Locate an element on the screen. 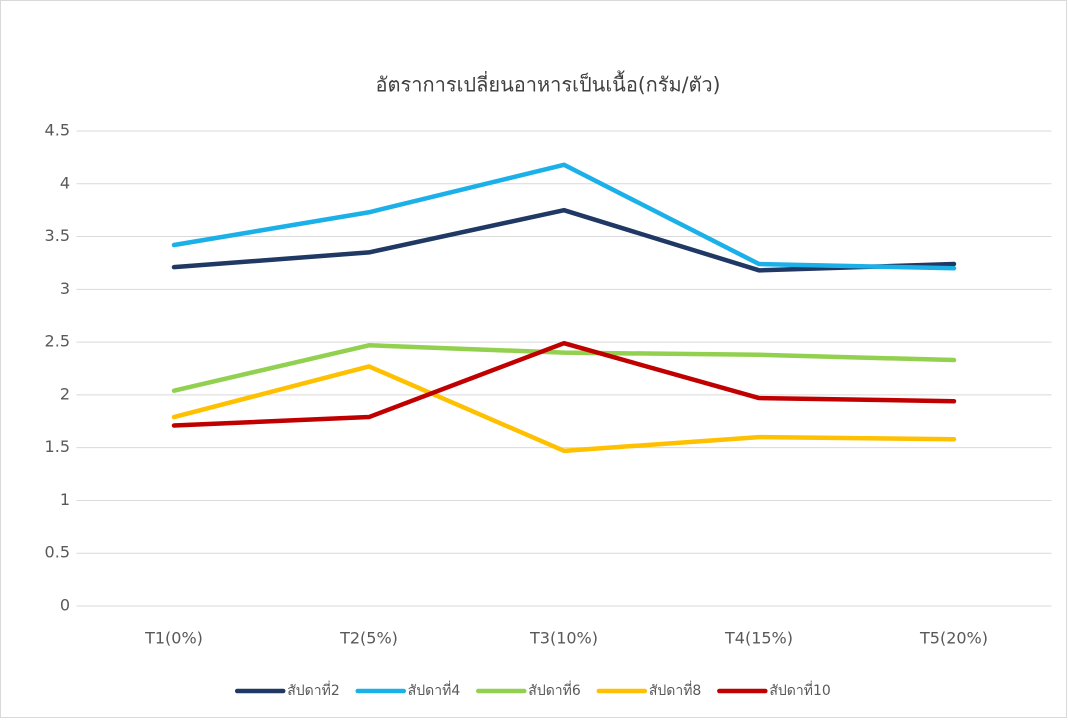 This screenshot has height=723, width=1068. legend-label: สัปดาที่10 is located at coordinates (799, 690).